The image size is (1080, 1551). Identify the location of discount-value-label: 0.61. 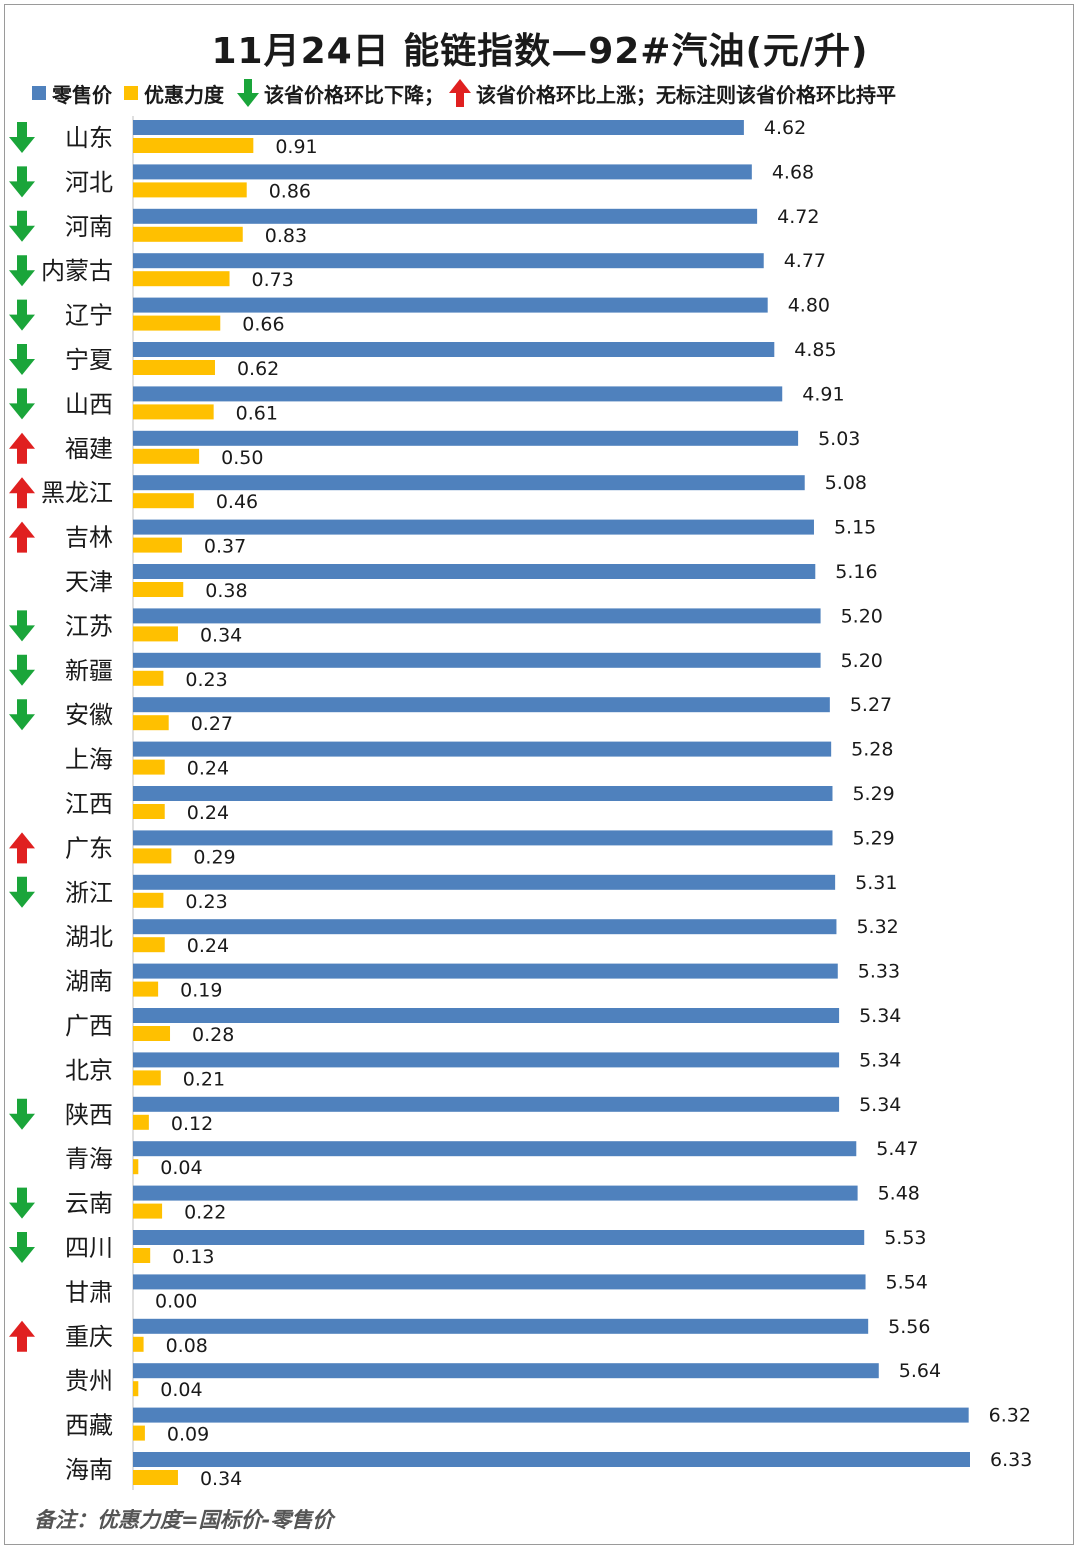
(257, 413).